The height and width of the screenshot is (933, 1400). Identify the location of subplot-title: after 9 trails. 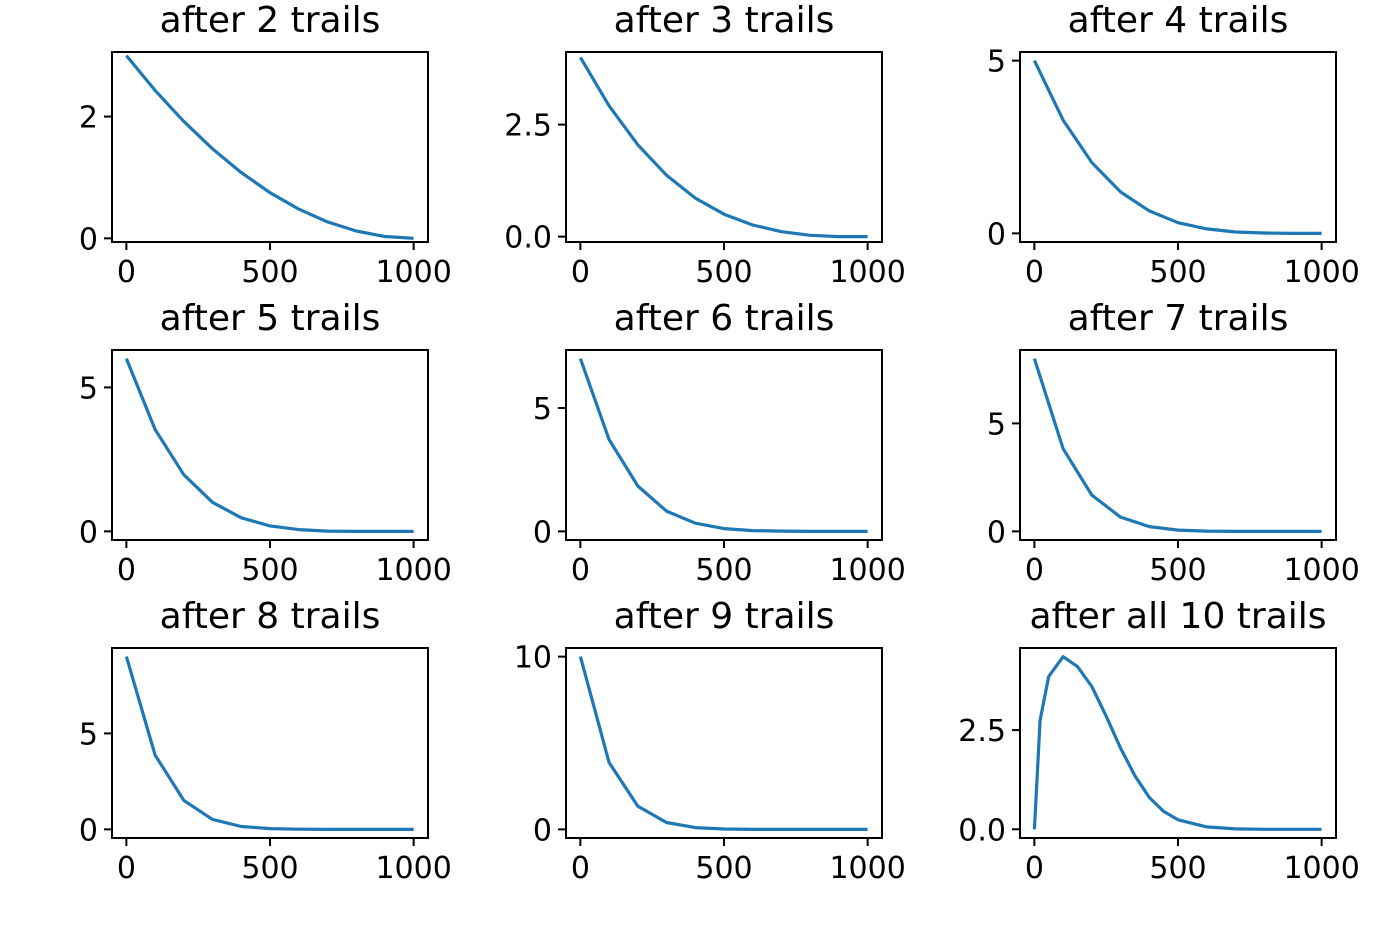
(724, 616).